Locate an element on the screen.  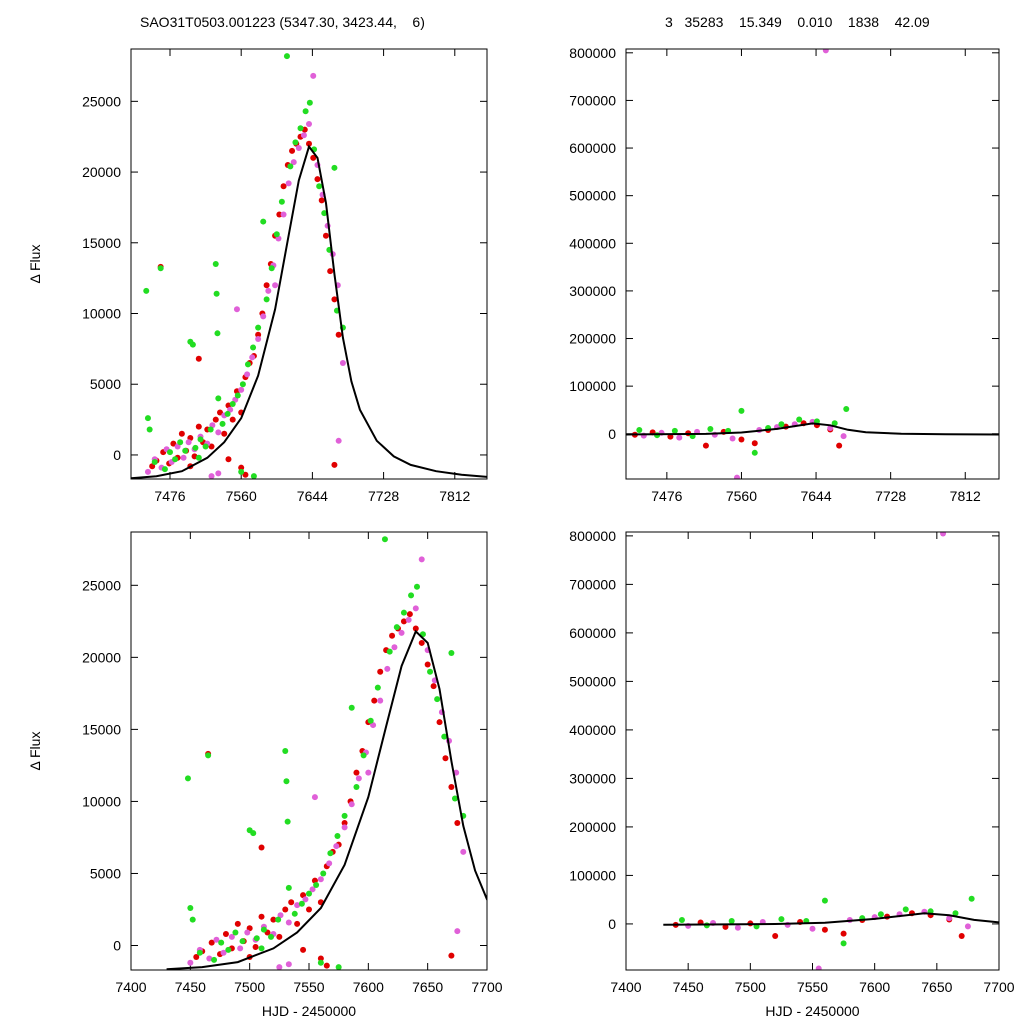
x-tick-label: 7728 is located at coordinates (383, 496).